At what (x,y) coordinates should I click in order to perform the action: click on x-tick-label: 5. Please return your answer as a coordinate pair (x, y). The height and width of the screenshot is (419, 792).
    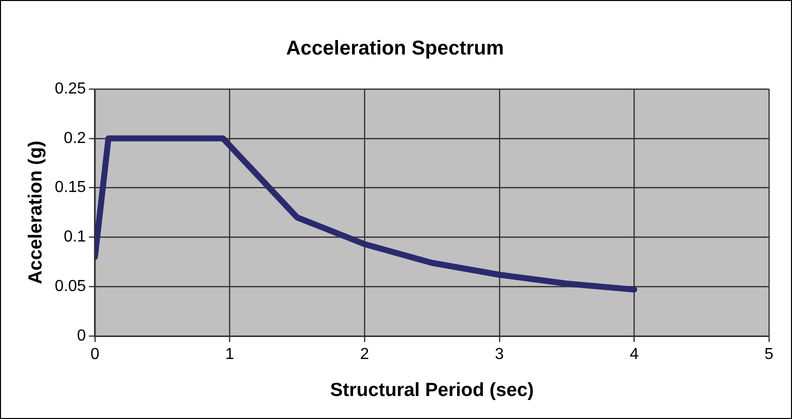
    Looking at the image, I should click on (769, 355).